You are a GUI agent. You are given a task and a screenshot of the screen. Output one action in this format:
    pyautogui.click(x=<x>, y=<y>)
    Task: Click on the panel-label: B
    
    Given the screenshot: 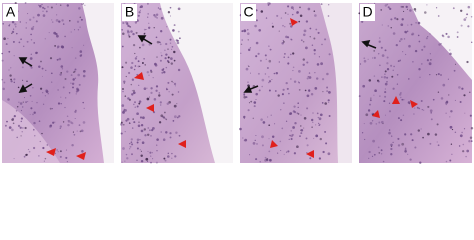 What is the action you would take?
    pyautogui.click(x=129, y=12)
    